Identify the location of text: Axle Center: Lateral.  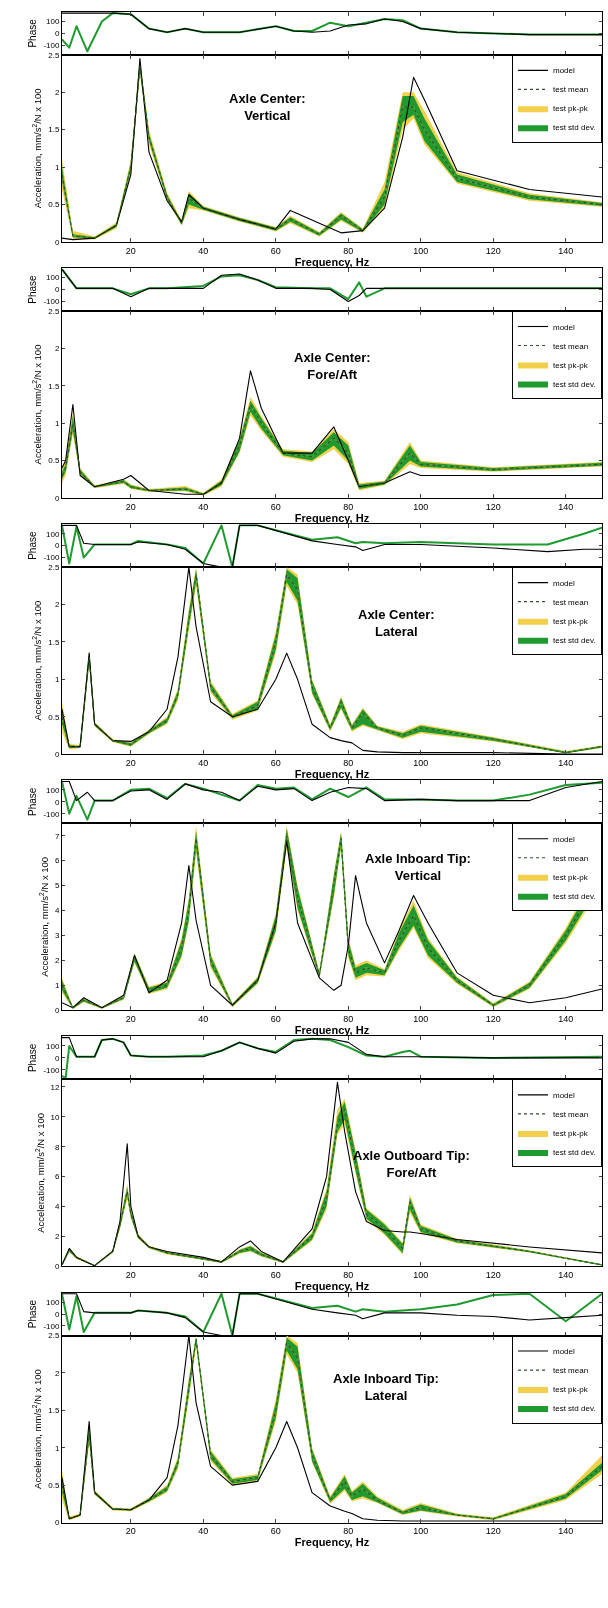
(396, 623).